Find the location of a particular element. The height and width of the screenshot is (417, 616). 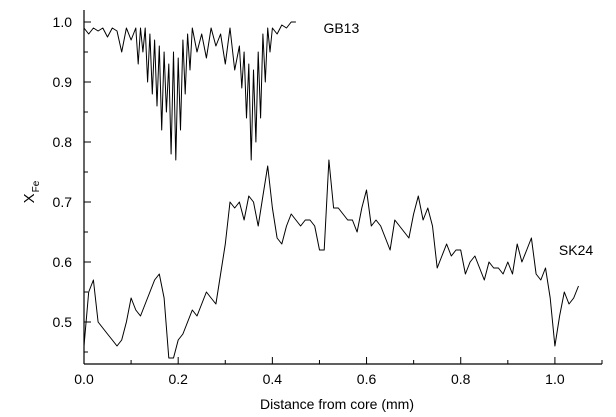

y-axis-title-subscript: Fe is located at coordinates (36, 186).